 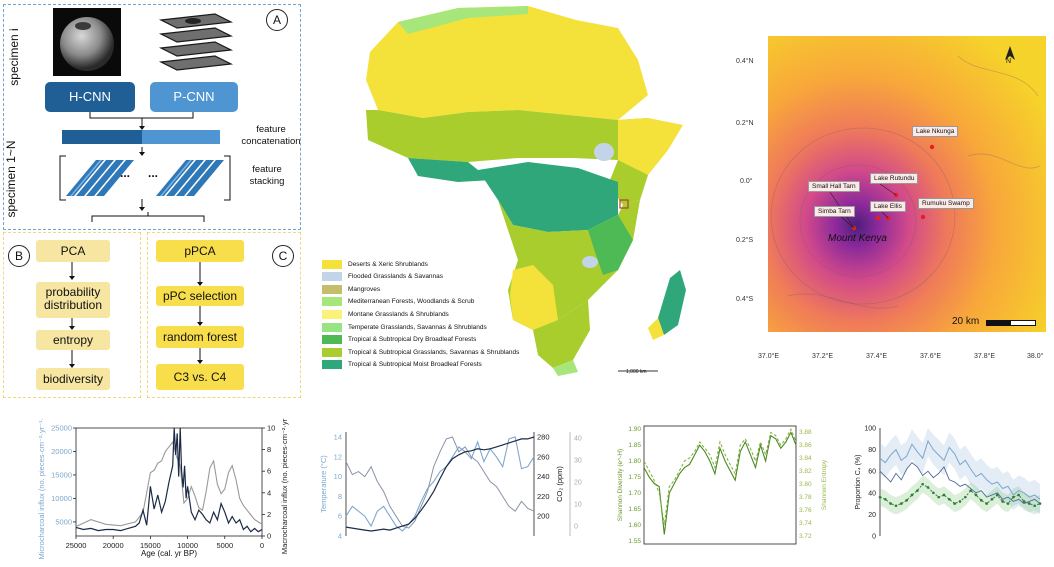 I want to click on y2-tick-label: 240, so click(x=543, y=476).